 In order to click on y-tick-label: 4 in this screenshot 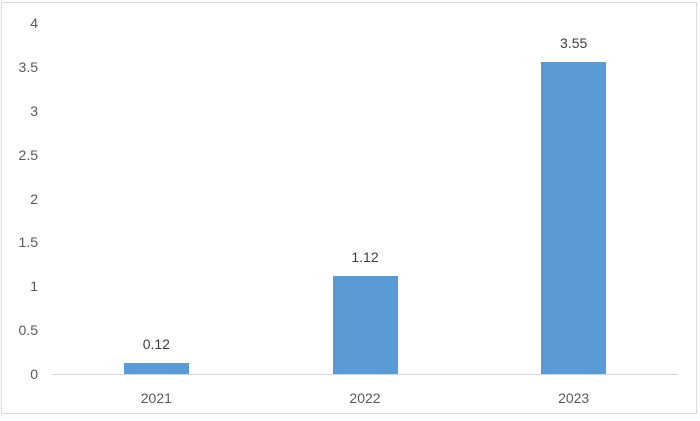, I will do `click(34, 23)`.